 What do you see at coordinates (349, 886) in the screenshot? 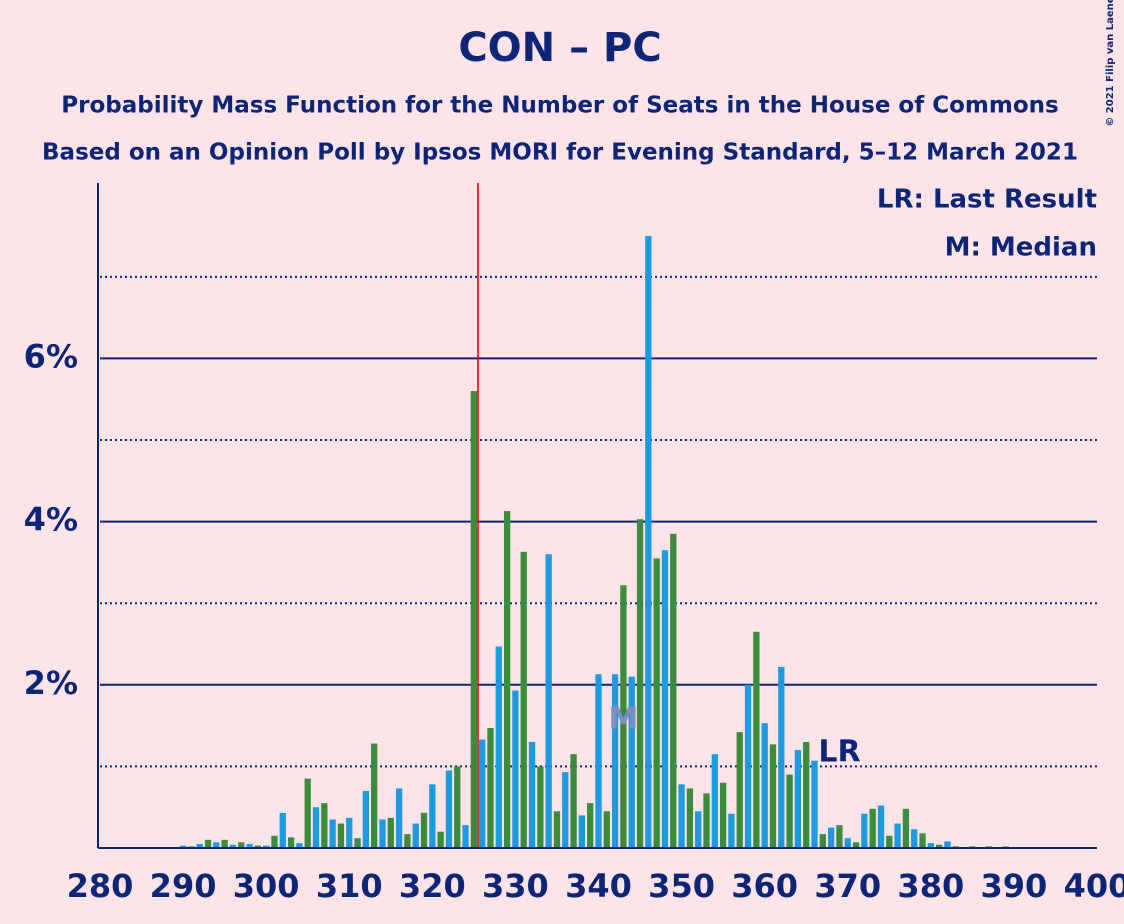
I see `x-tick-label: 310` at bounding box center [349, 886].